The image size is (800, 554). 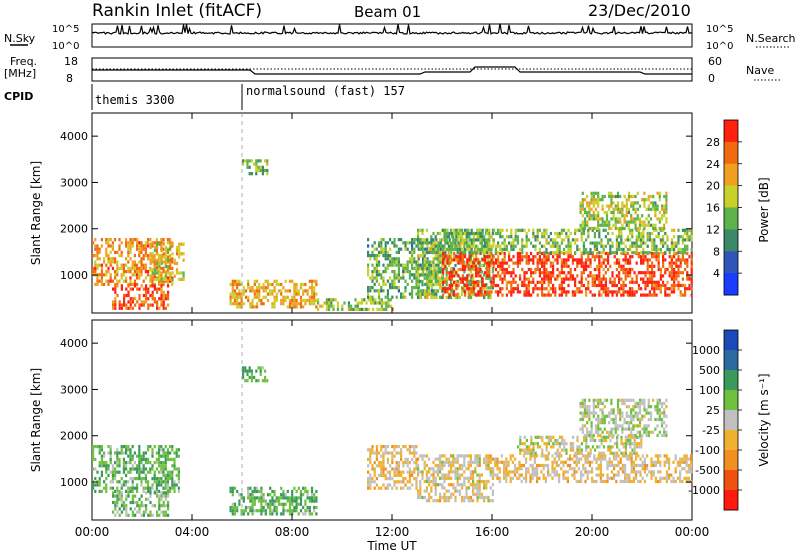 What do you see at coordinates (715, 61) in the screenshot?
I see `freq-tick-right-top: 60` at bounding box center [715, 61].